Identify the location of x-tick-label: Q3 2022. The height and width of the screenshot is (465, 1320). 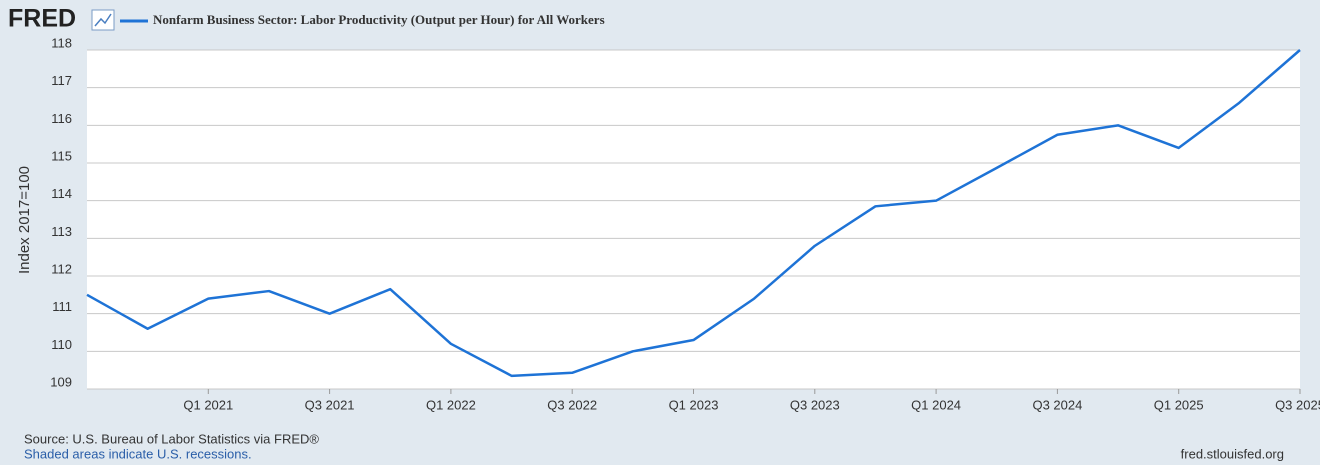
(572, 404).